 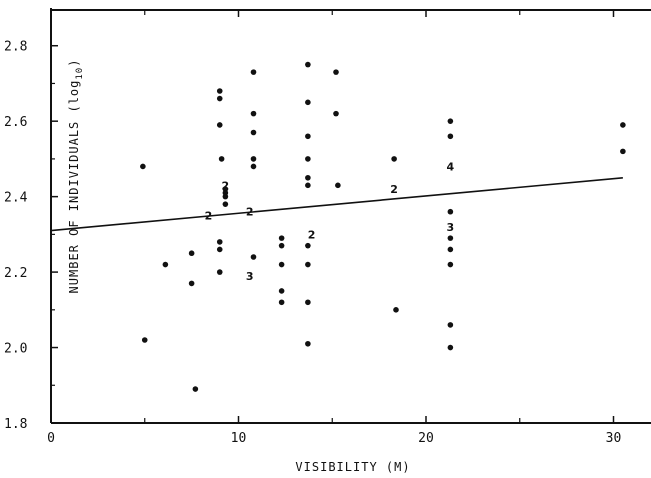 What do you see at coordinates (51, 438) in the screenshot?
I see `x-tick-label: 0` at bounding box center [51, 438].